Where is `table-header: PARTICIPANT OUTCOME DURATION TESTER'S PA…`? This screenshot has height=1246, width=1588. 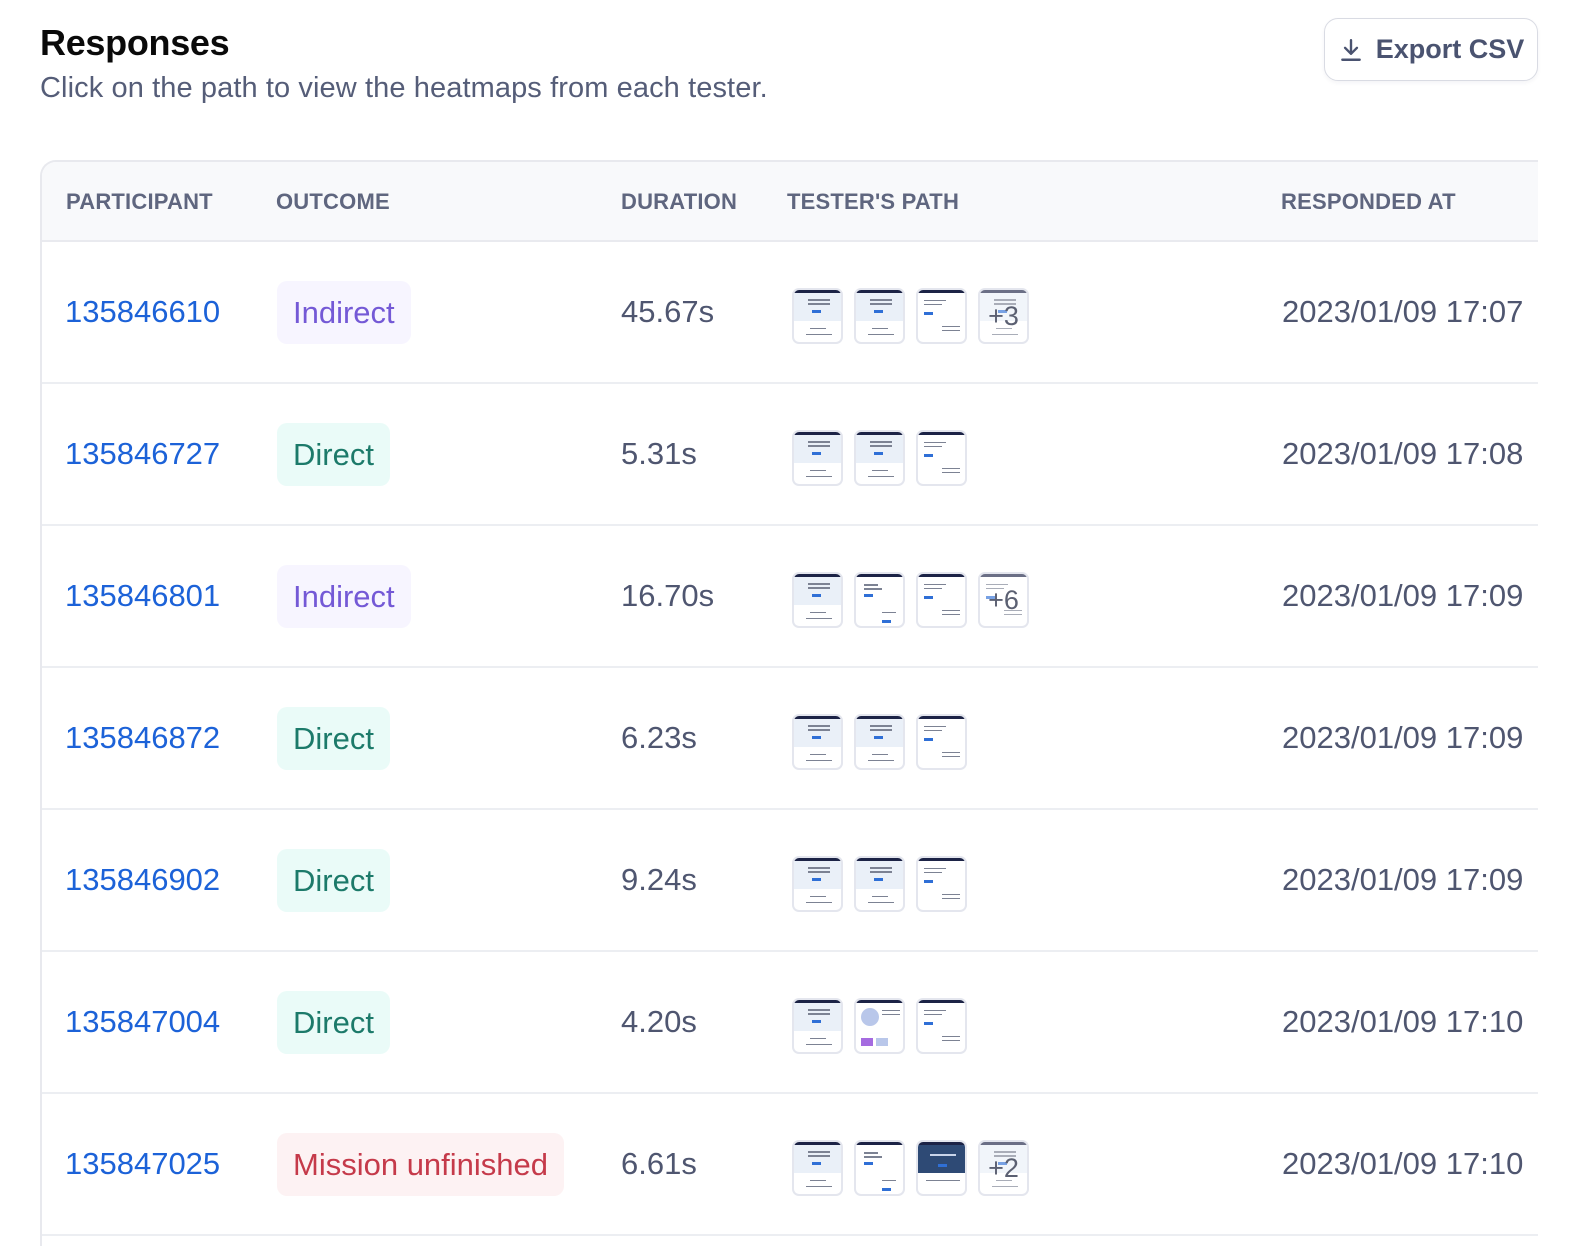 table-header: PARTICIPANT OUTCOME DURATION TESTER'S PA… is located at coordinates (790, 202).